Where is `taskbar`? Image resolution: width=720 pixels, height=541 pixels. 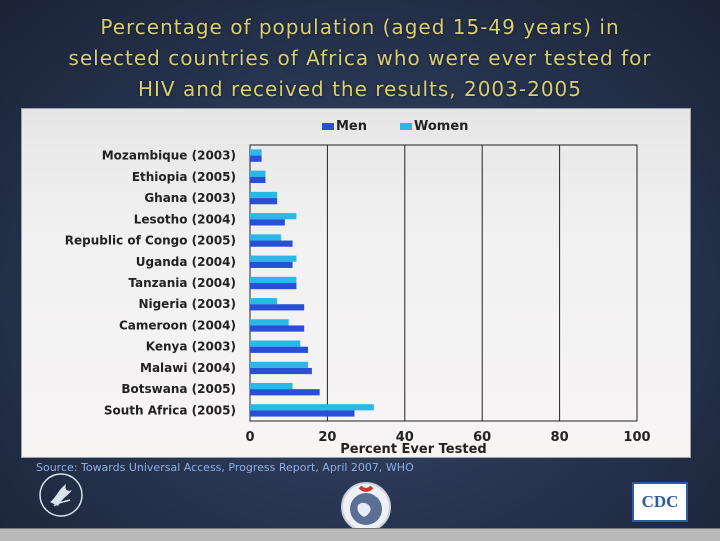 taskbar is located at coordinates (360, 534).